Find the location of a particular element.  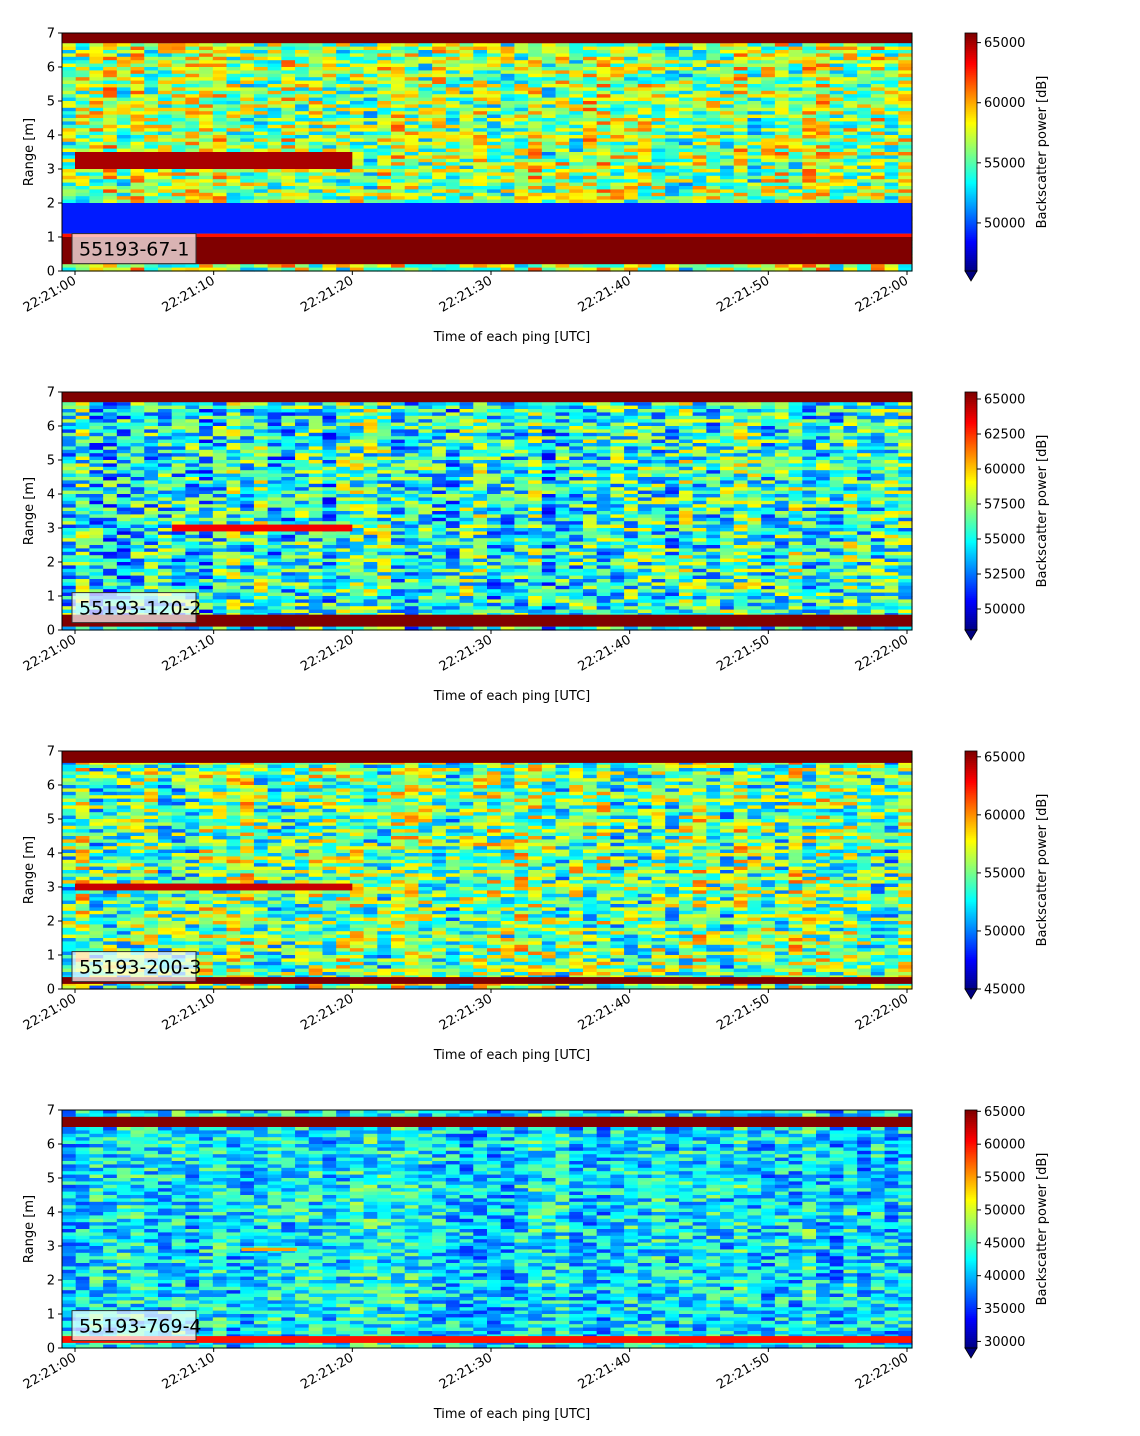

colorbar-tick-label: 55000 is located at coordinates (1004, 163).